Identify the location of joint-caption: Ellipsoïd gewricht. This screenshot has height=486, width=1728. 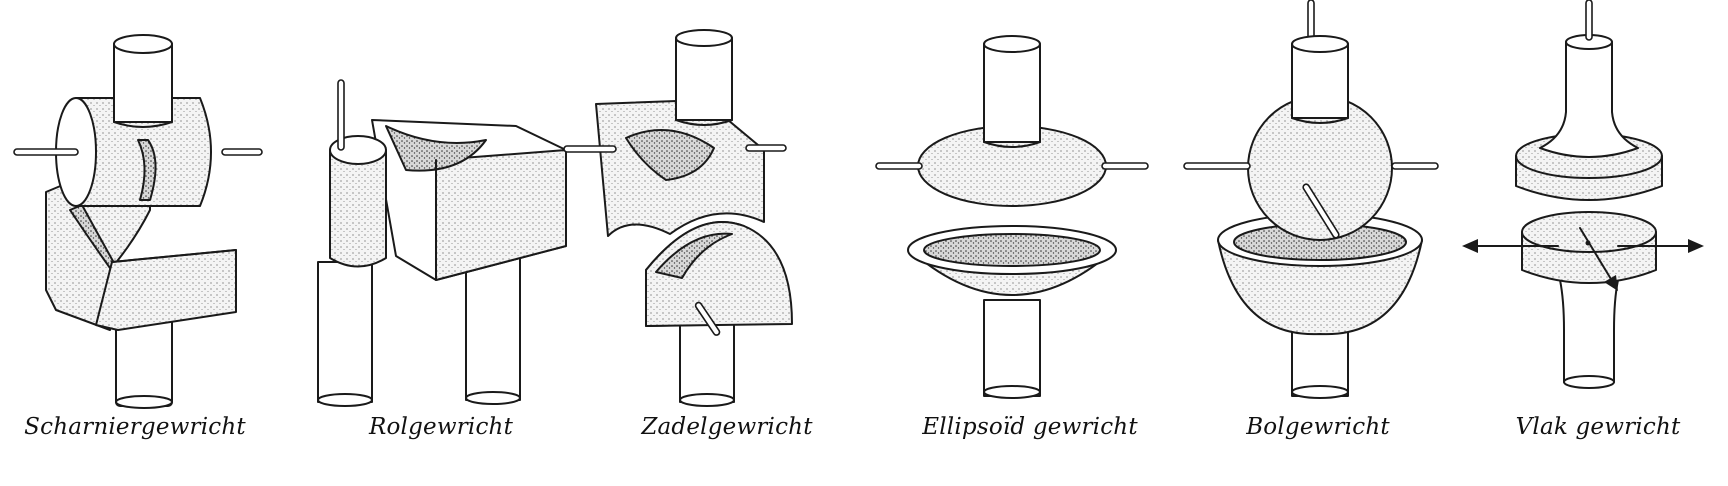
(1030, 427).